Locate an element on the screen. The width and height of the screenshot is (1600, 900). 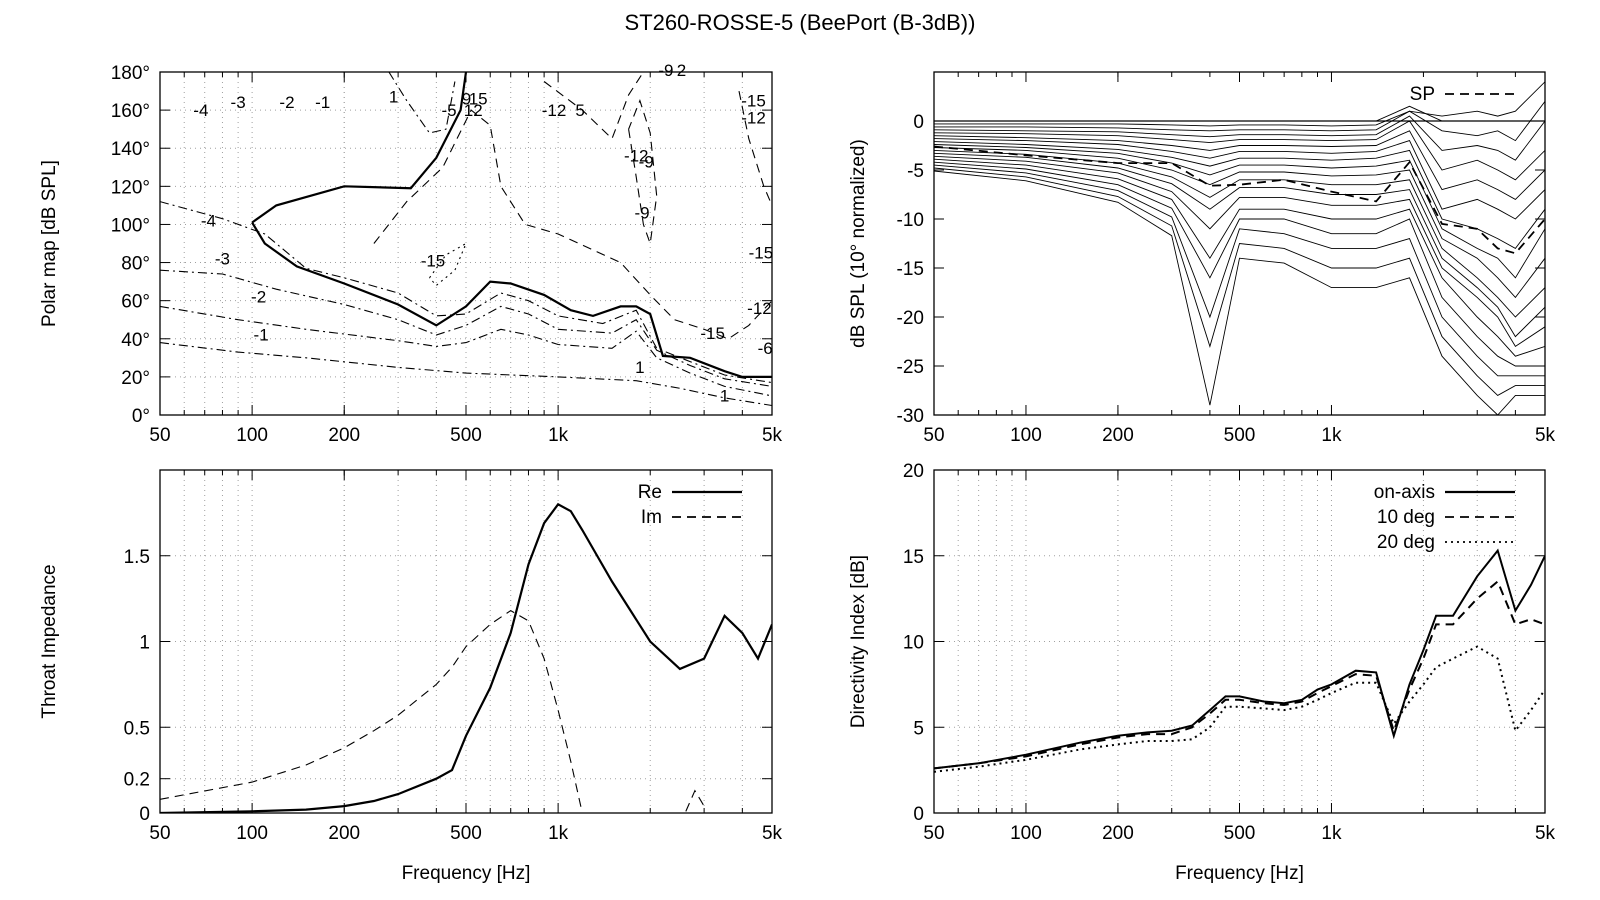
impedance-legend-label: Im is located at coordinates (651, 517).